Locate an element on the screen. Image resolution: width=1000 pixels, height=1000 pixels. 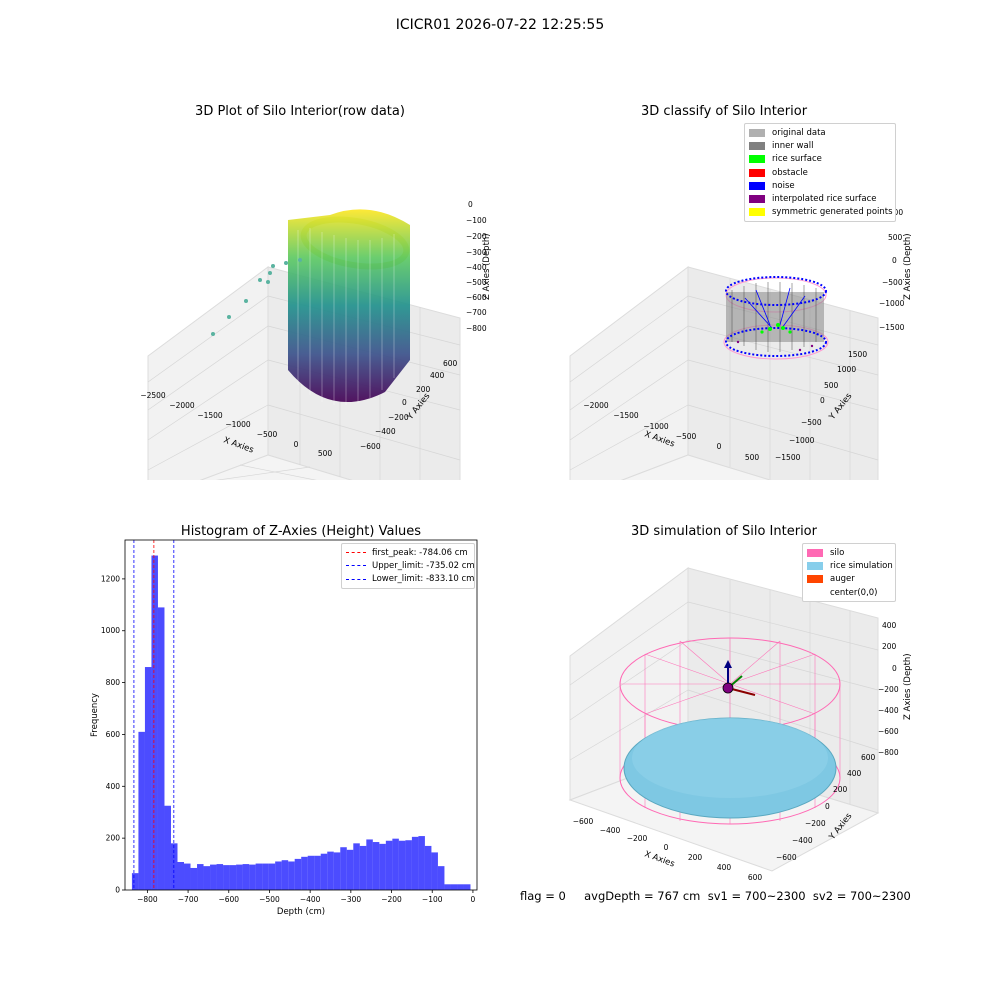
raw-z-label: Z Axies (Depth) is located at coordinates (487, 266).